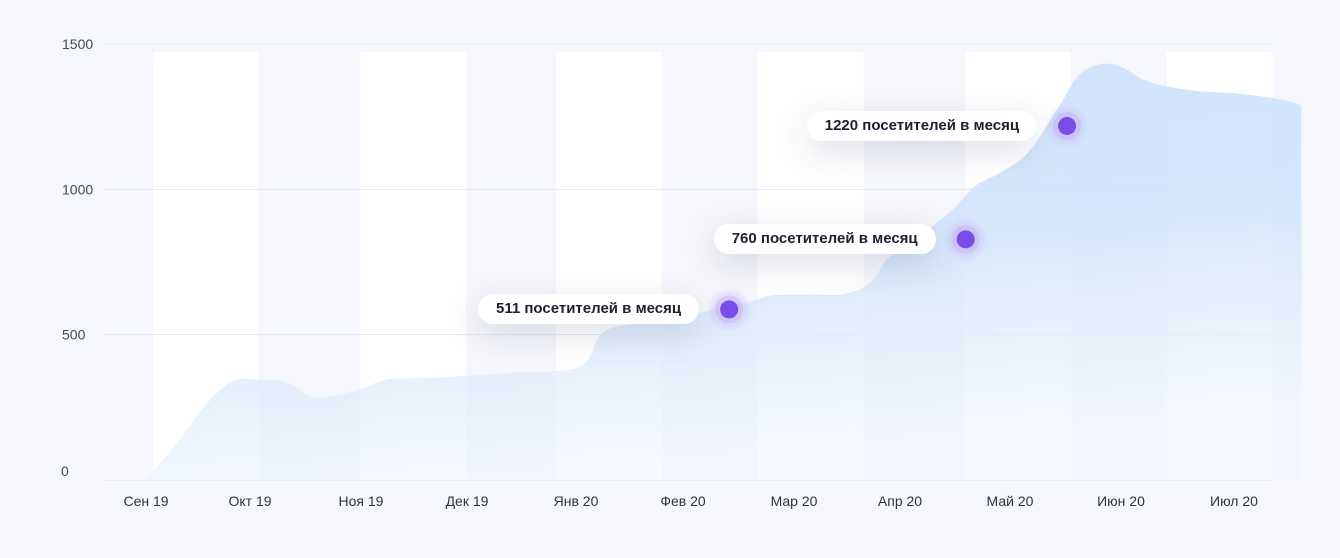 The height and width of the screenshot is (558, 1340). What do you see at coordinates (683, 501) in the screenshot?
I see `x-tick-label-6: Фев 20` at bounding box center [683, 501].